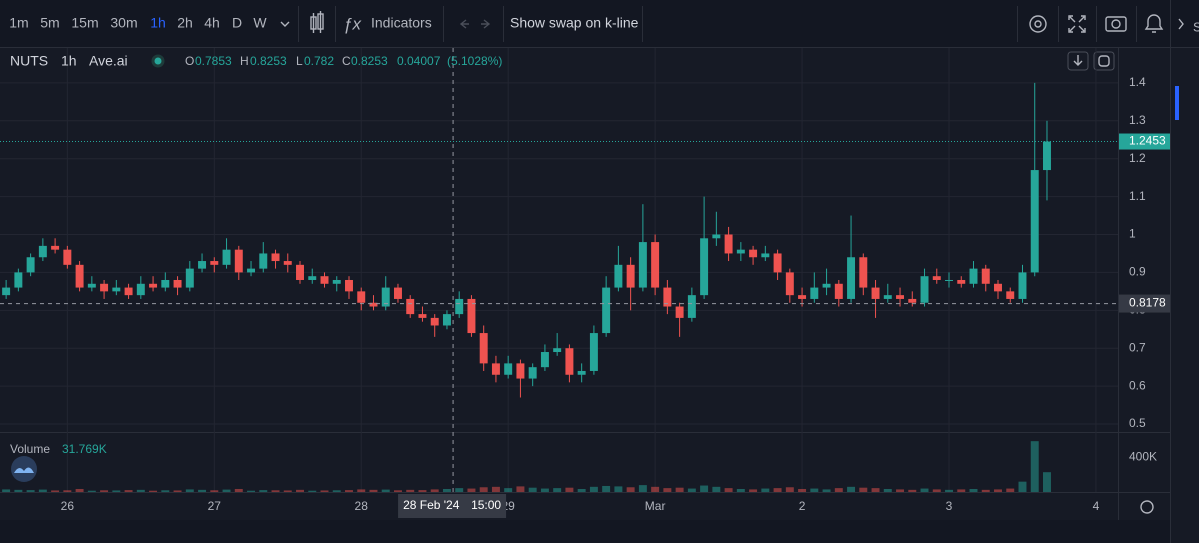 This screenshot has width=1199, height=543. Describe the element at coordinates (212, 23) in the screenshot. I see `interval-button: 4h` at that location.